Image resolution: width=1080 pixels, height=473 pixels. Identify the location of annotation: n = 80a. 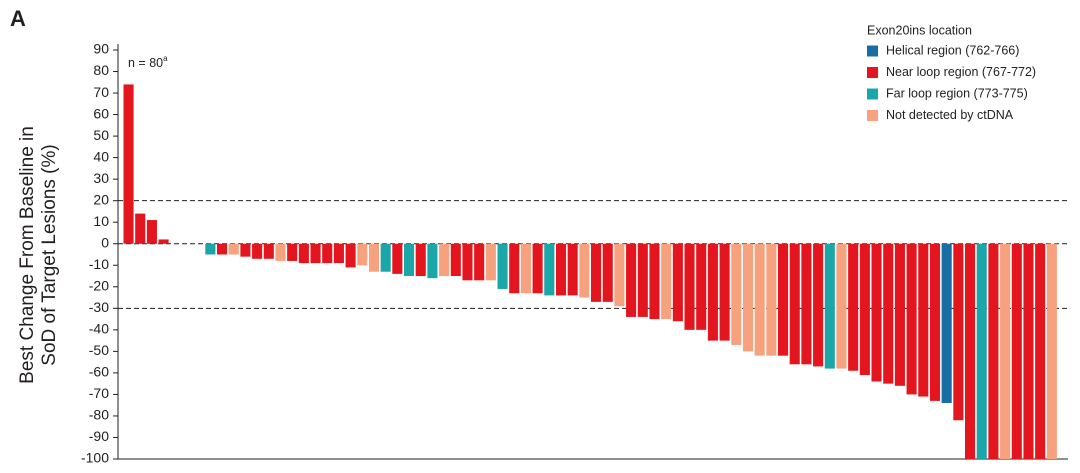
(148, 62).